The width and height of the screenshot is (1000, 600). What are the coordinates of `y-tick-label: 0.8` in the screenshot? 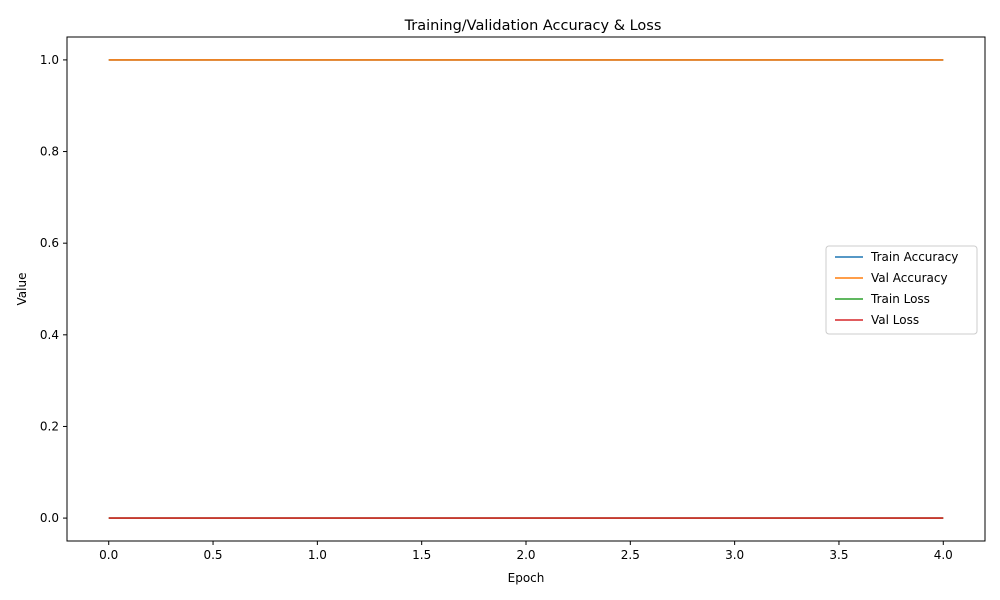 It's located at (49, 152).